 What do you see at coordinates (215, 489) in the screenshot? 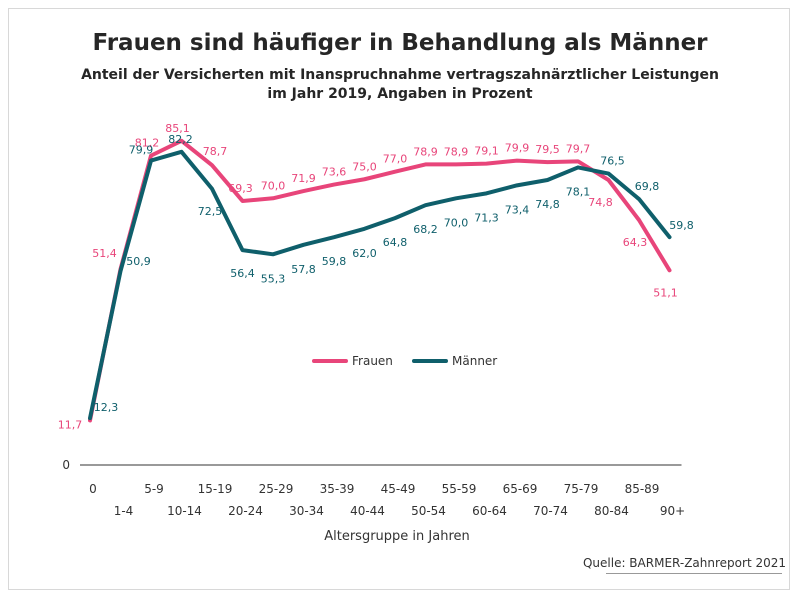
I see `x-tick-label: 15-19` at bounding box center [215, 489].